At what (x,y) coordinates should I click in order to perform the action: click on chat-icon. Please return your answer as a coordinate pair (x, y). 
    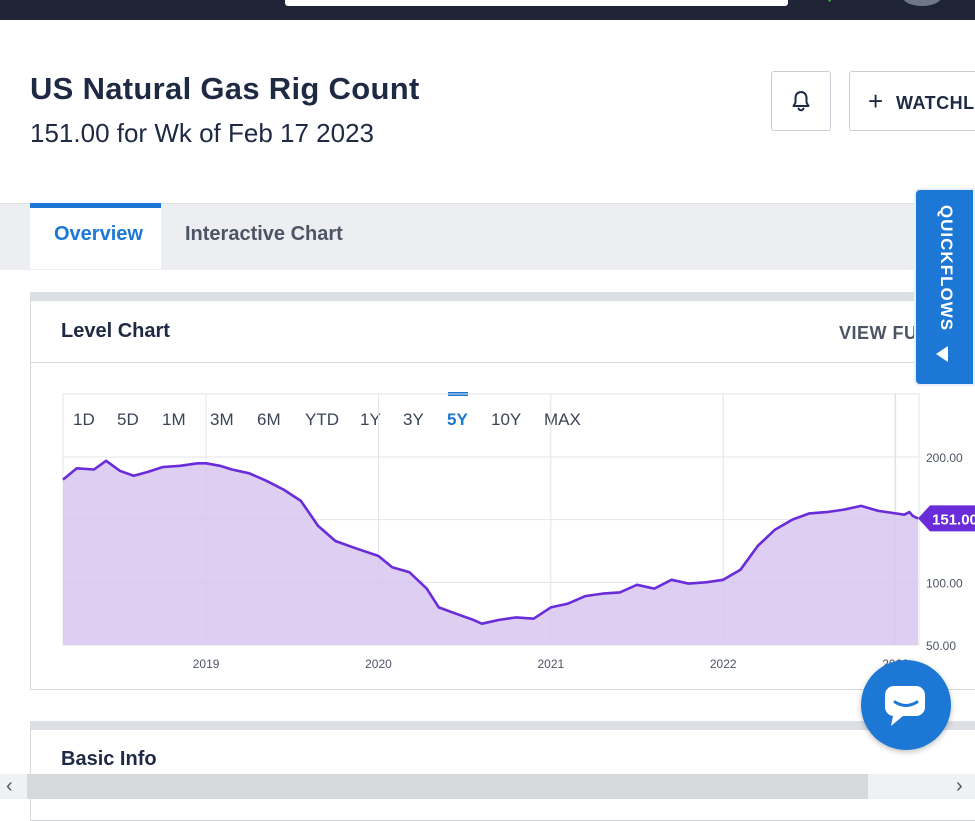
    Looking at the image, I should click on (905, 706).